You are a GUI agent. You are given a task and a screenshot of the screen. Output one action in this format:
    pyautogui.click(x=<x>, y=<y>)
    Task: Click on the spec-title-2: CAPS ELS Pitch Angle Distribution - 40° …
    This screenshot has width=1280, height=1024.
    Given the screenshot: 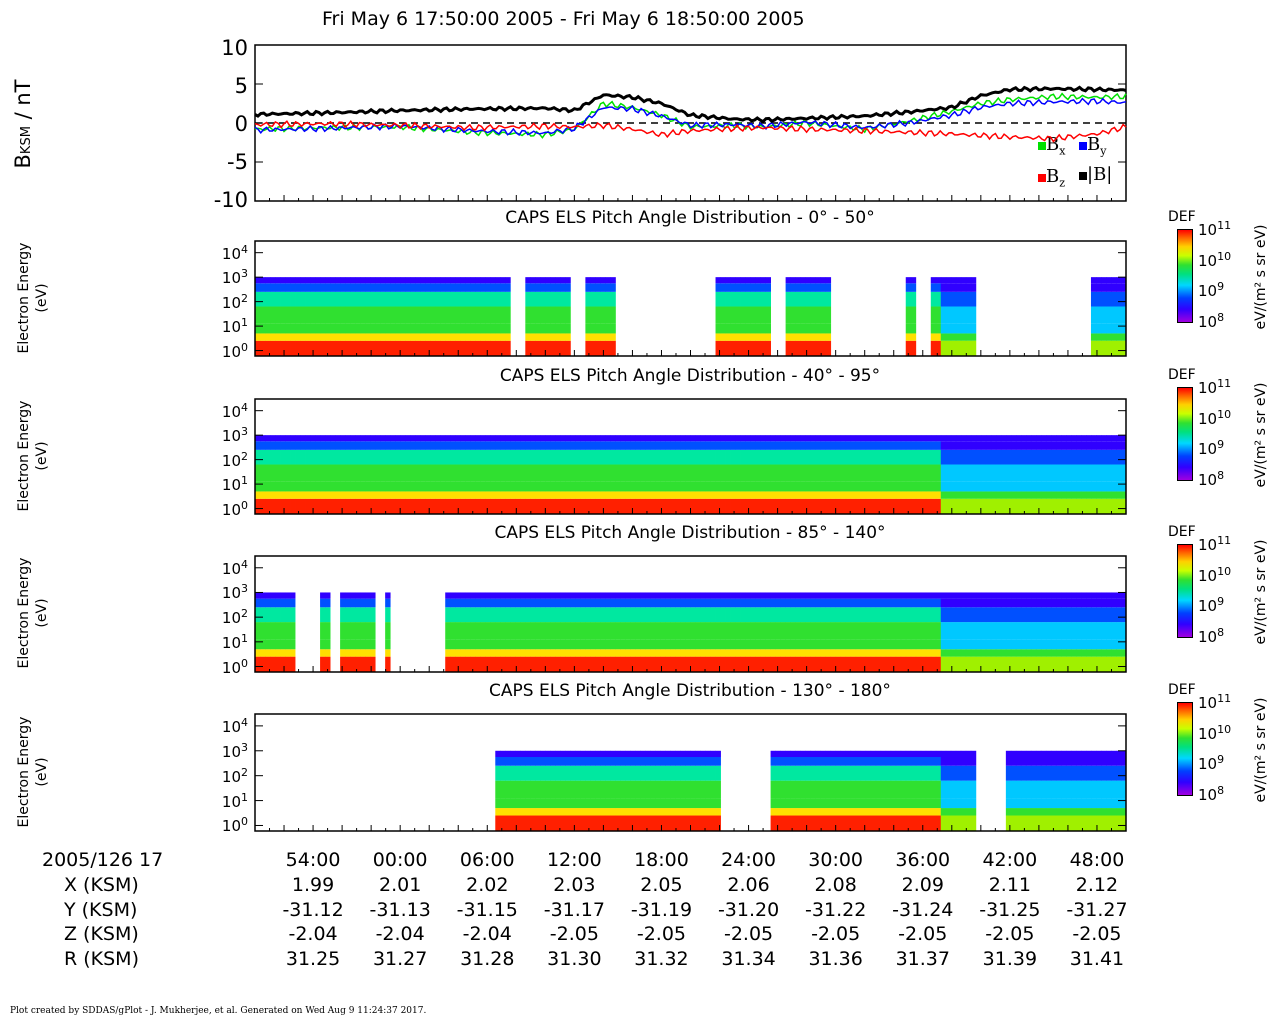 What is the action you would take?
    pyautogui.click(x=690, y=376)
    